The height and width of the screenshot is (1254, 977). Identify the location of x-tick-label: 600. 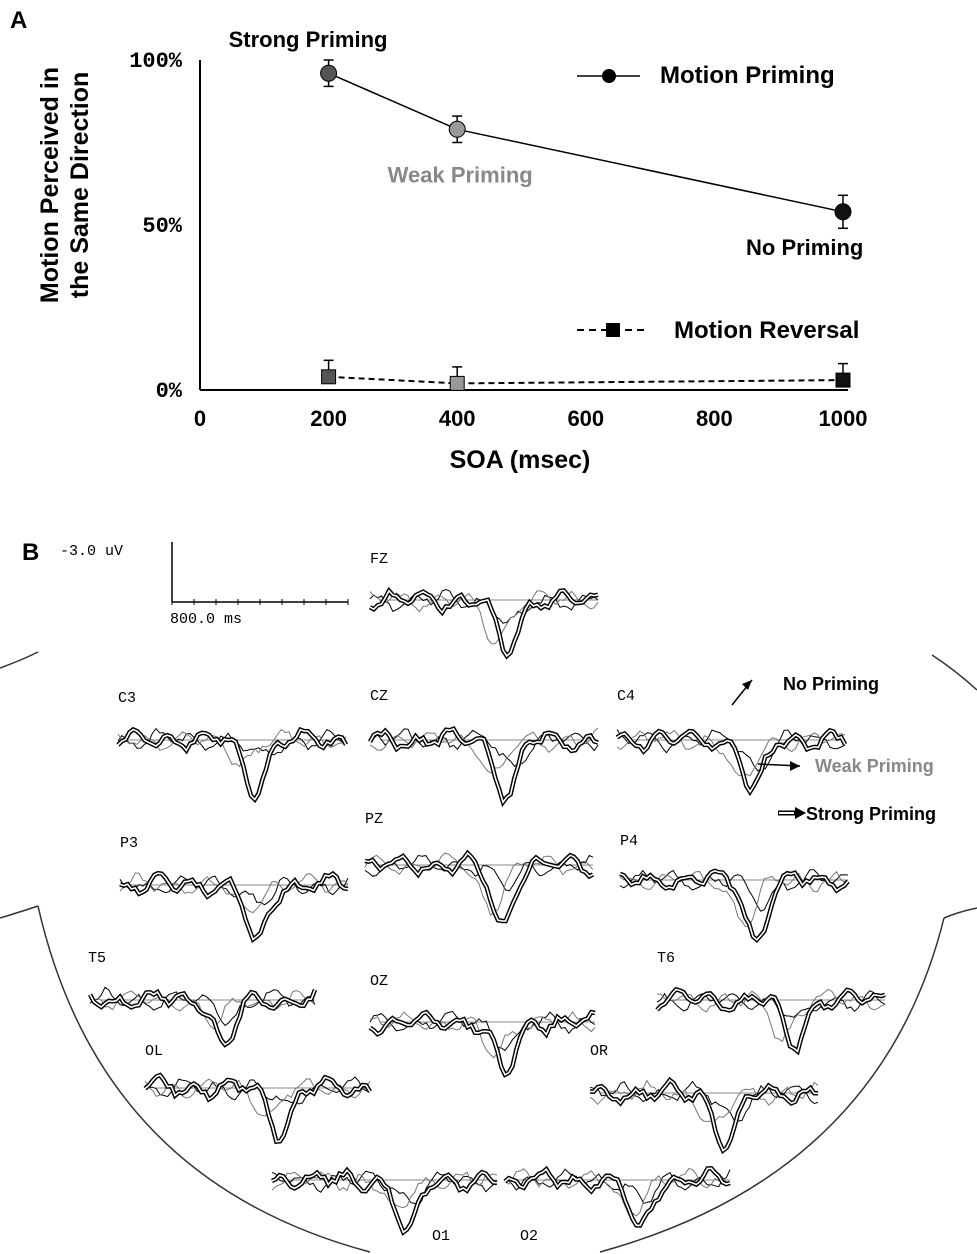
(585, 418).